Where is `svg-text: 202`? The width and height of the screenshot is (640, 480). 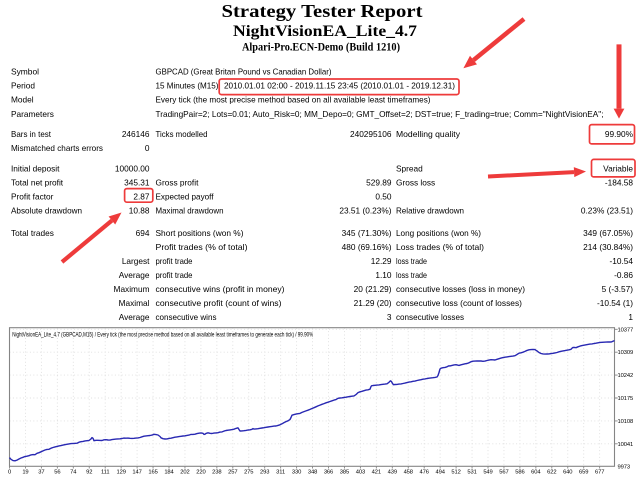
svg-text: 202 is located at coordinates (184, 473).